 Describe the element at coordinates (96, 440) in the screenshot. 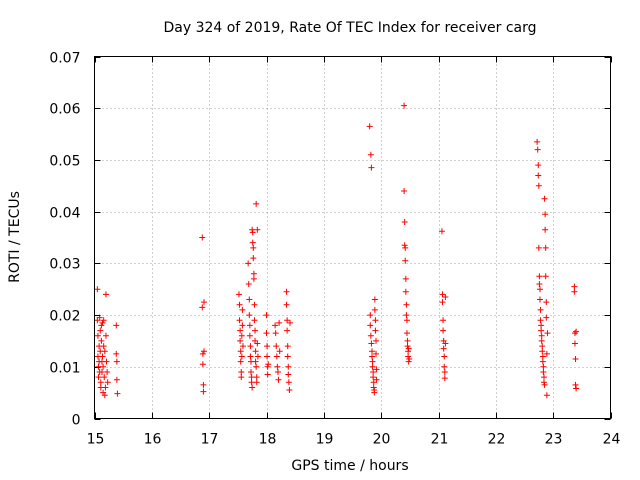

I see `x-tick-label: 15` at that location.